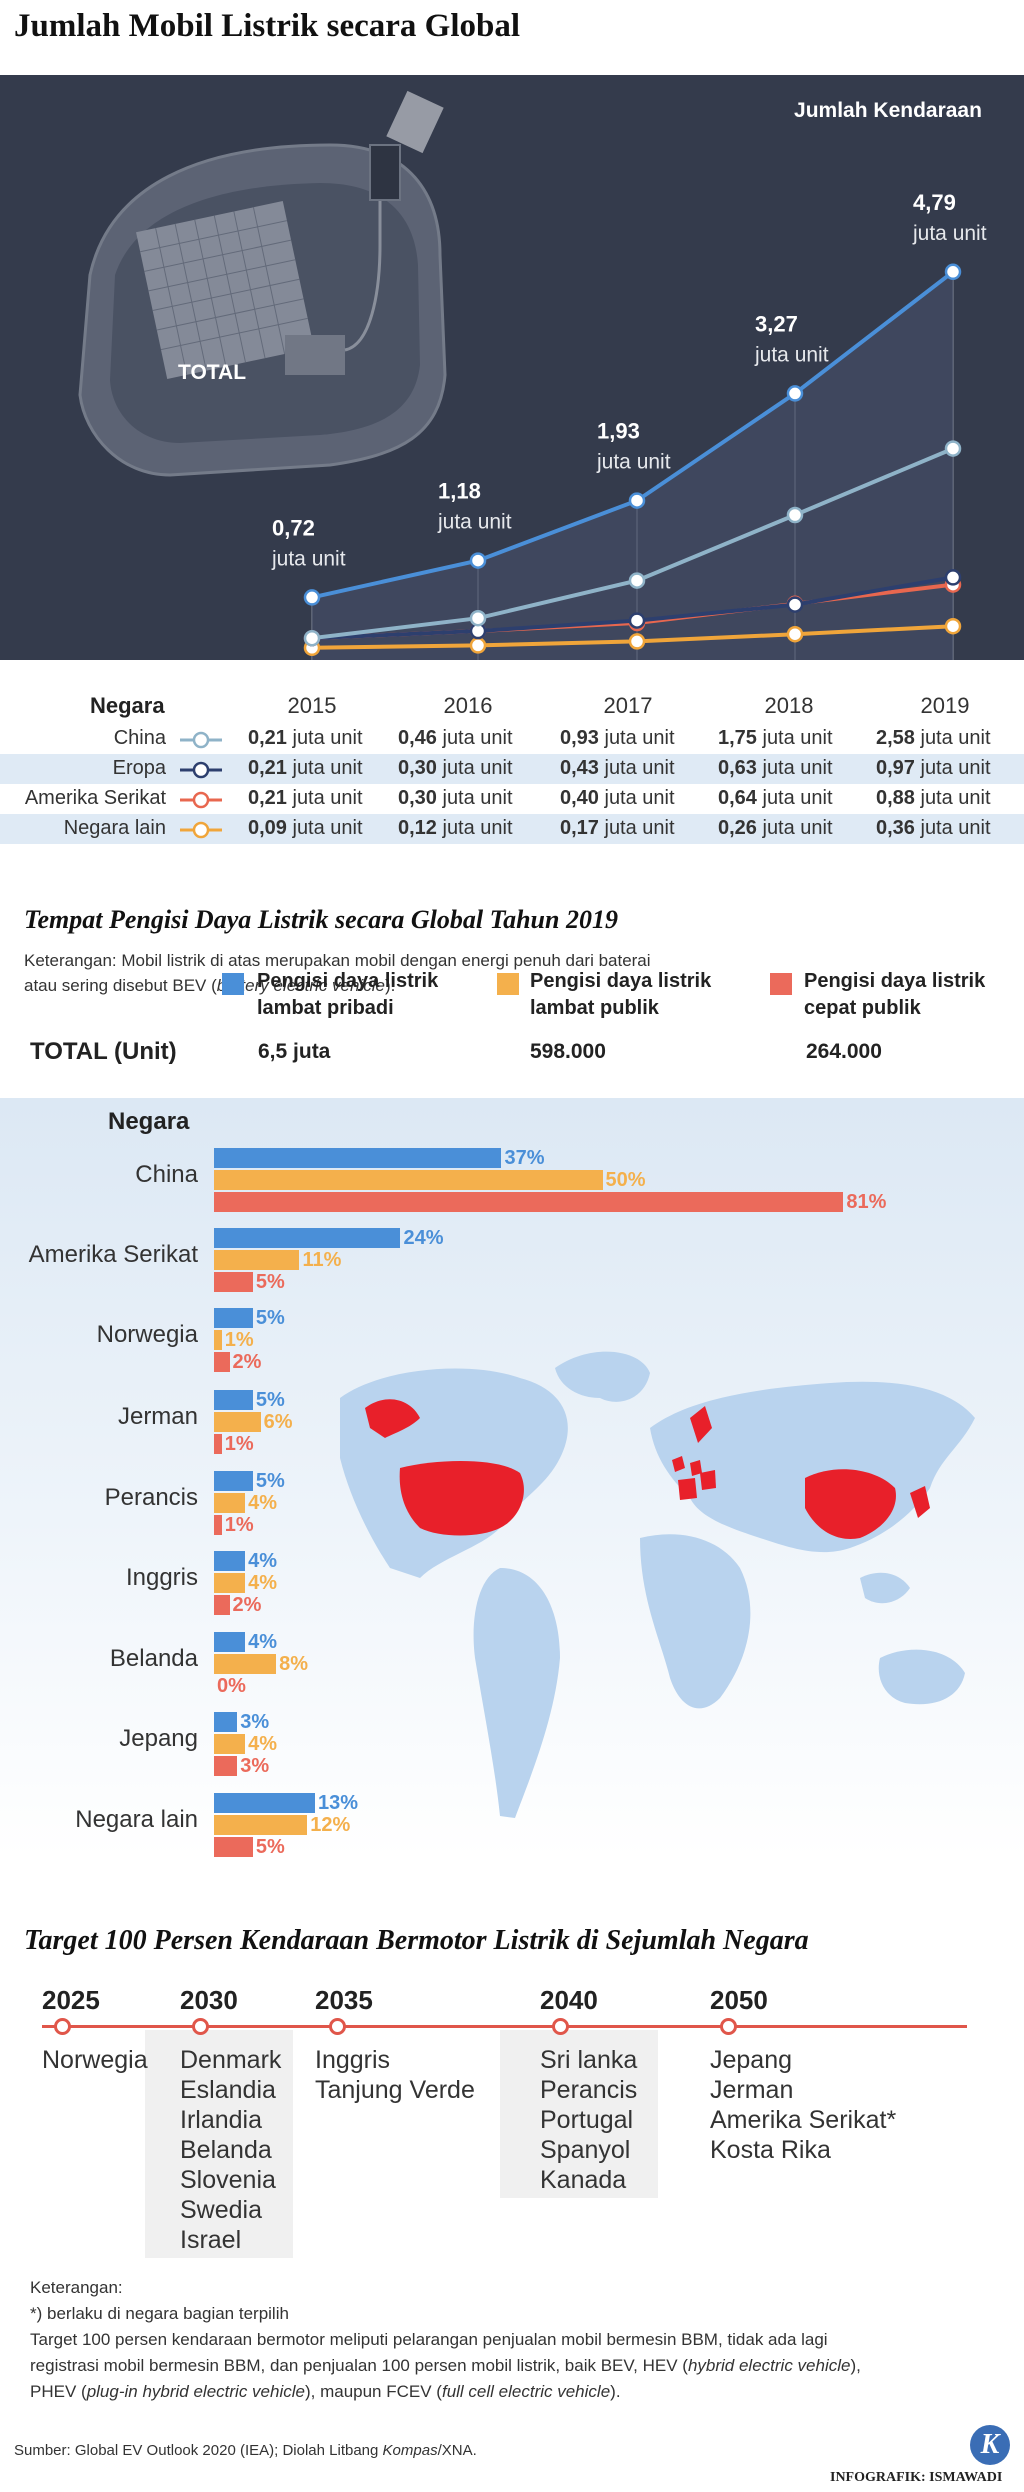 The width and height of the screenshot is (1024, 2492). Describe the element at coordinates (228, 2180) in the screenshot. I see `timeline-country: Slovenia` at that location.